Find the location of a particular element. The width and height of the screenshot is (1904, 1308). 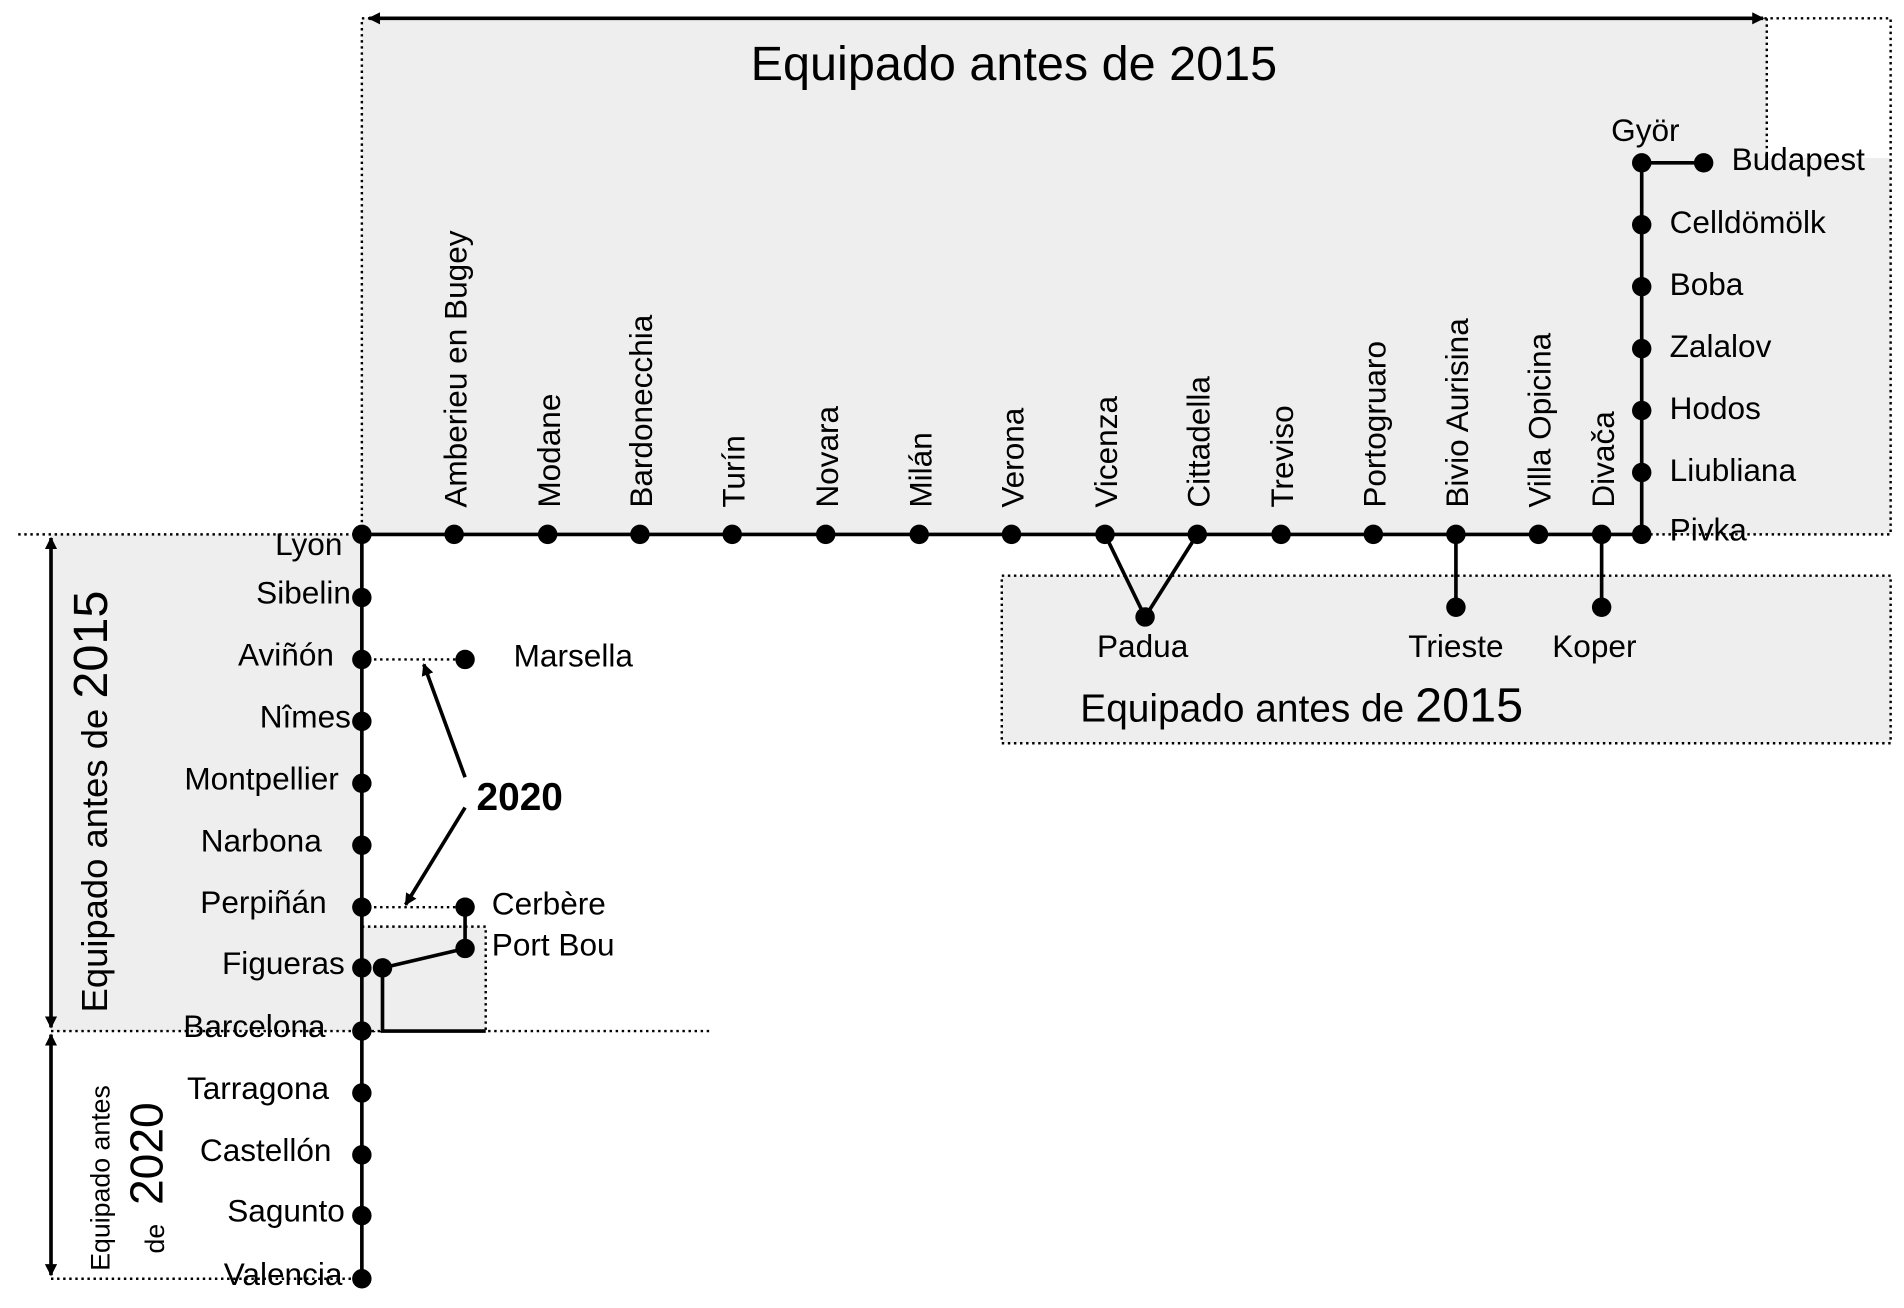

station-label: Port Bou is located at coordinates (553, 945).